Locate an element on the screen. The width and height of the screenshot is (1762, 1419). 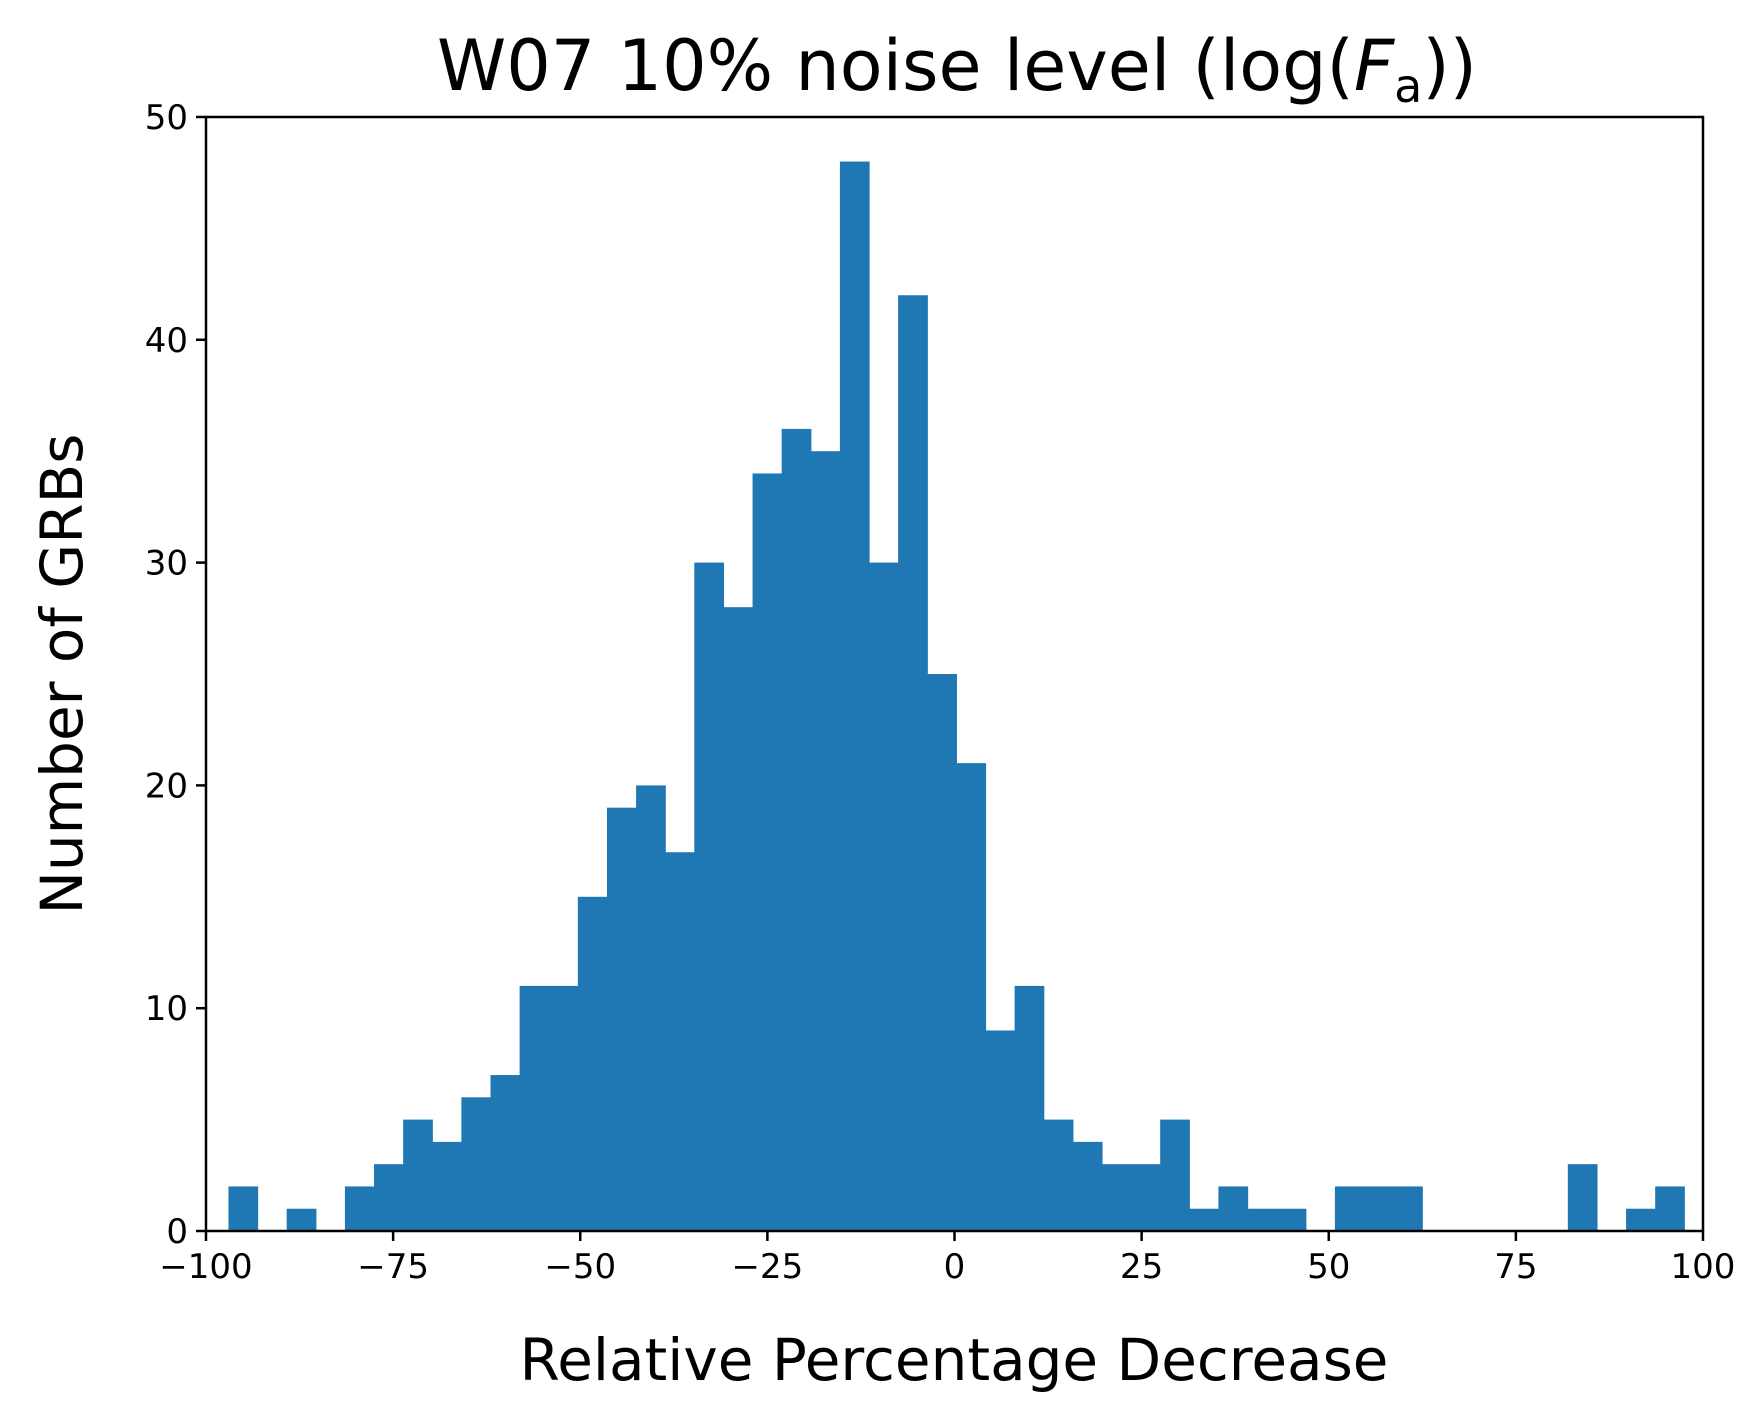
chart-title-variable: F is located at coordinates (1375, 66).